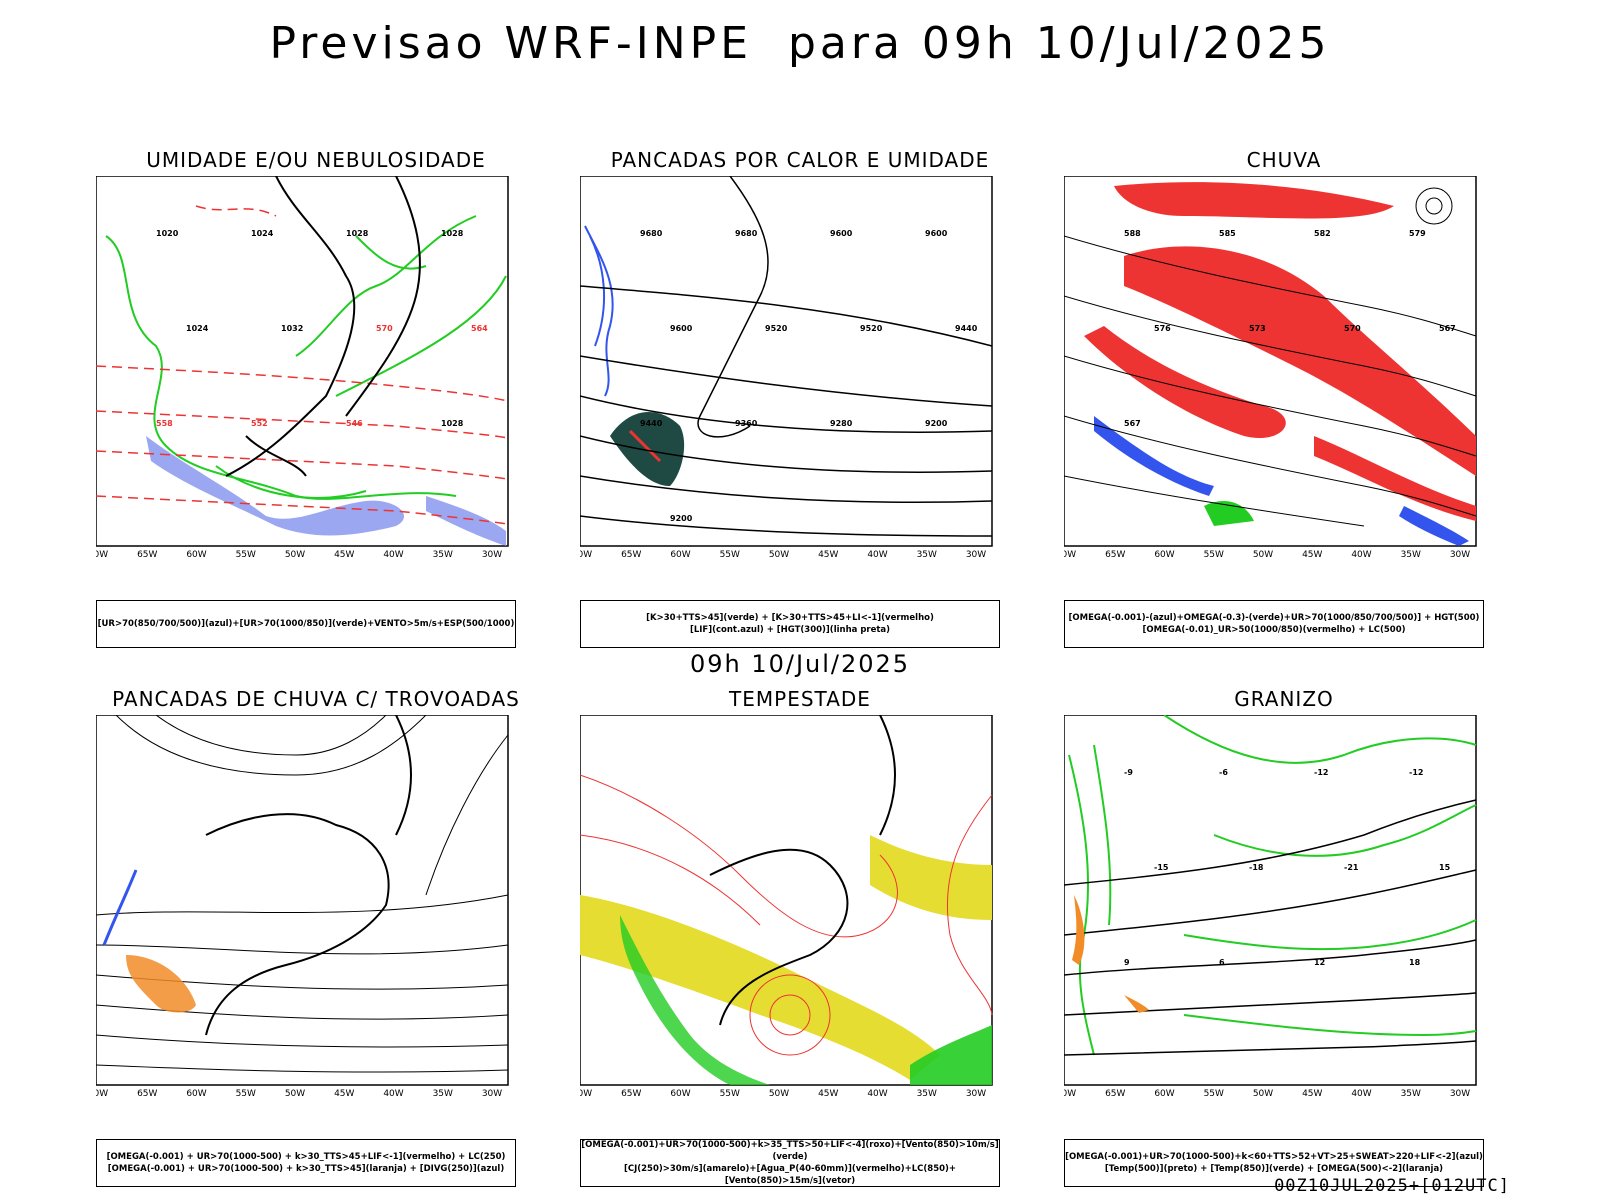 This screenshot has height=1200, width=1600. Describe the element at coordinates (1127, 962) in the screenshot. I see `contour-label: 9` at that location.